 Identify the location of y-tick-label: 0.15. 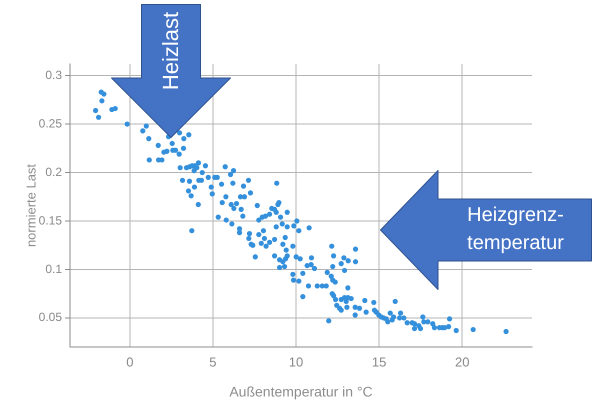
(50, 220).